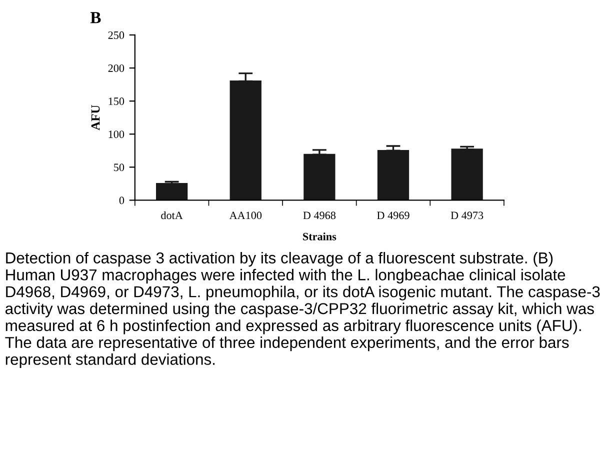 This screenshot has width=605, height=454. I want to click on x-axis-title: Strains, so click(319, 236).